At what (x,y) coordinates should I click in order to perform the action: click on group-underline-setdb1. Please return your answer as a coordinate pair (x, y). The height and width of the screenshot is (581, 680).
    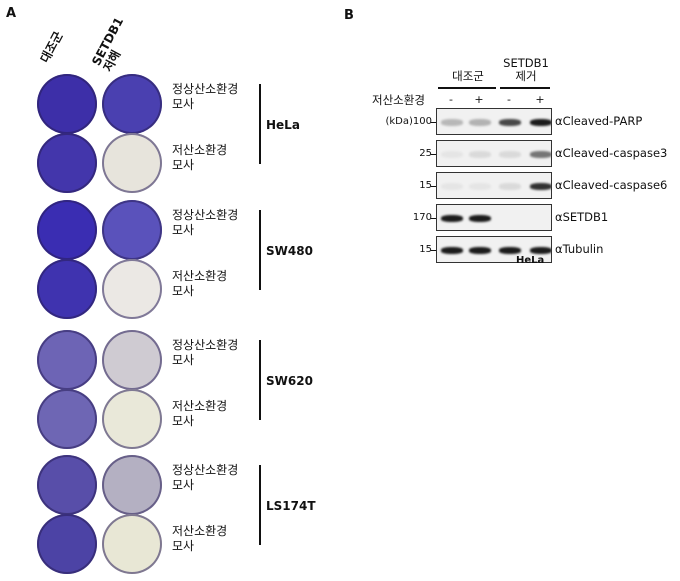
    Looking at the image, I should click on (525, 88).